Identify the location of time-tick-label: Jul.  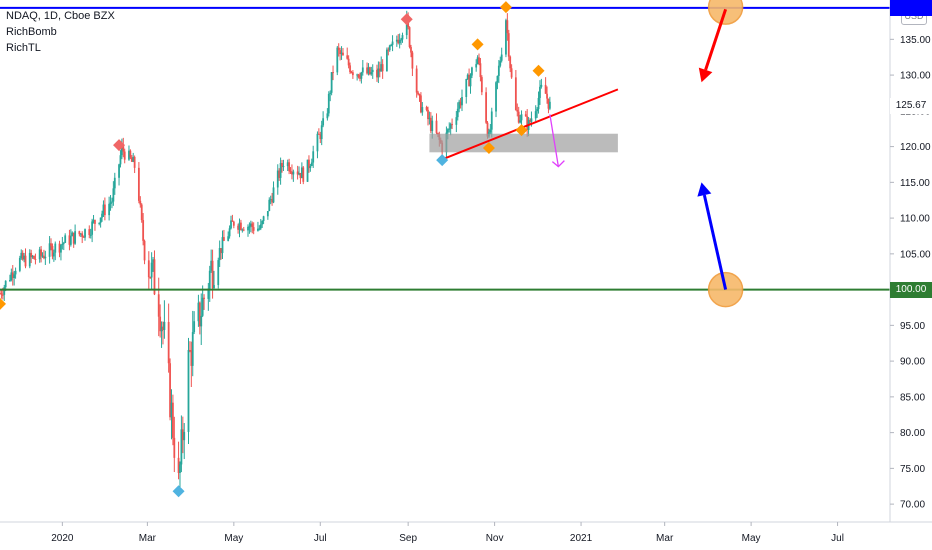
(837, 538).